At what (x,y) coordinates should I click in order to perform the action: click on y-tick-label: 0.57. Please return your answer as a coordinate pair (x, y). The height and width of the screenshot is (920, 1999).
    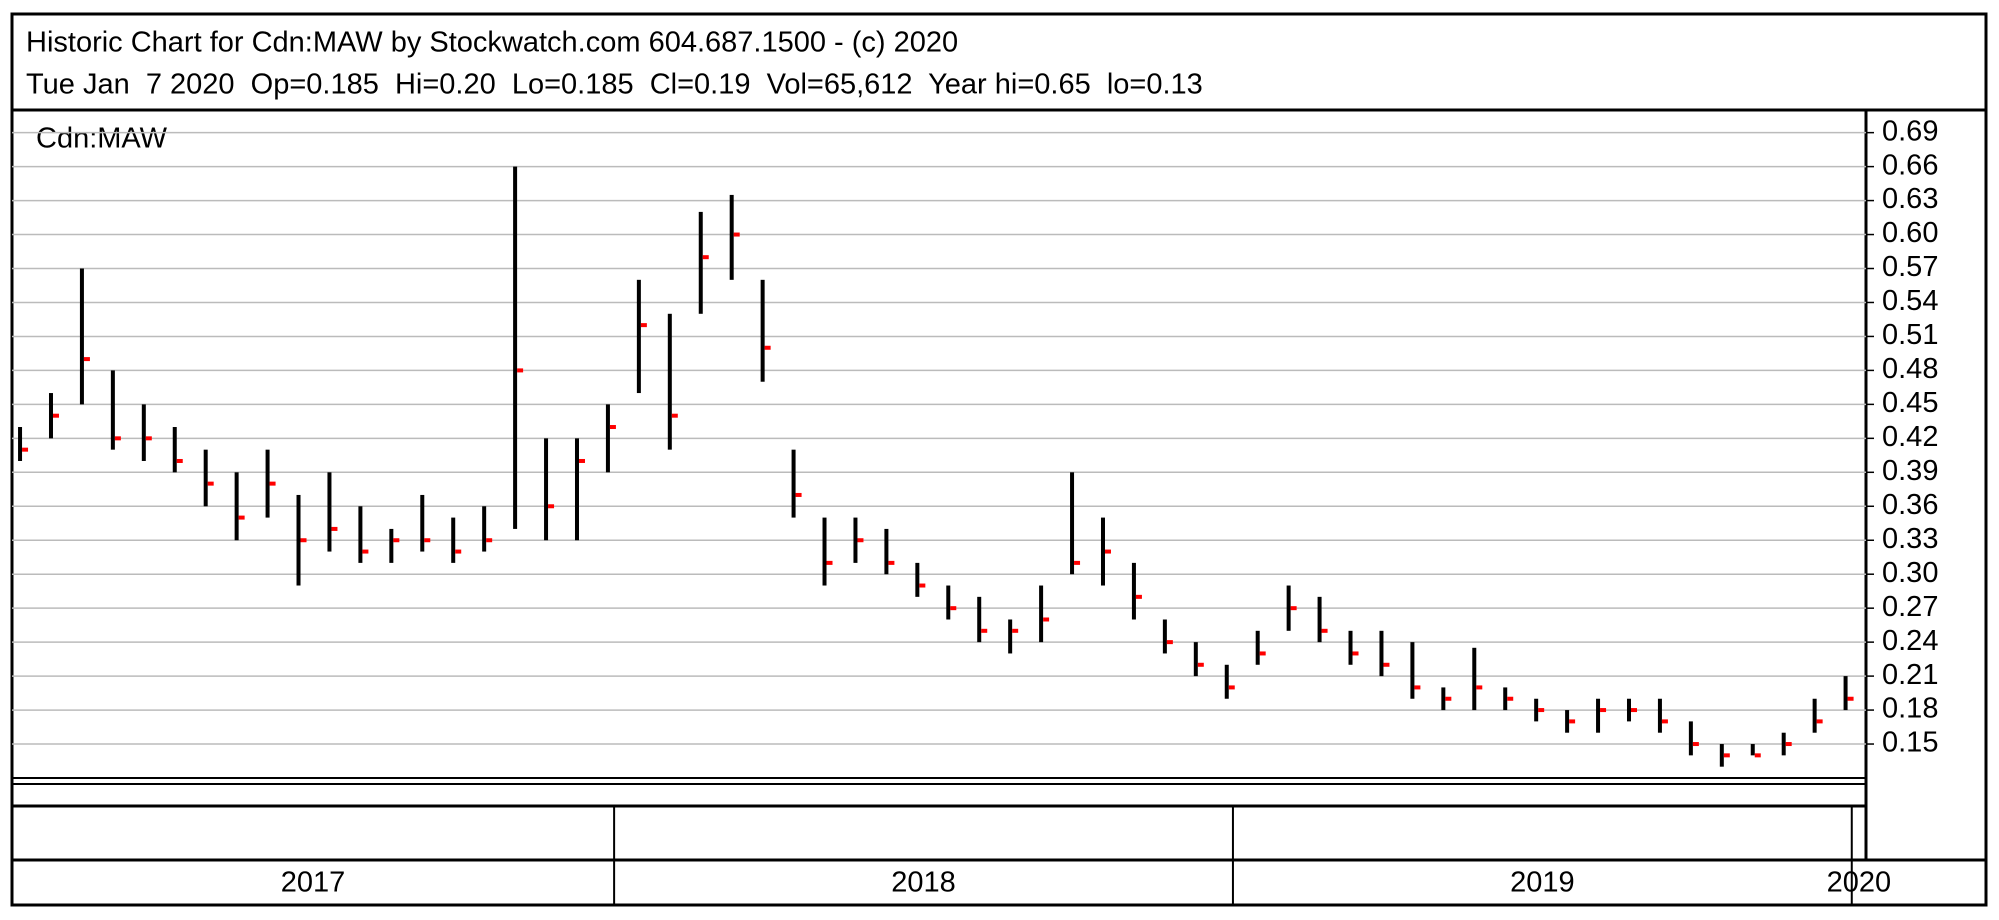
    Looking at the image, I should click on (1910, 267).